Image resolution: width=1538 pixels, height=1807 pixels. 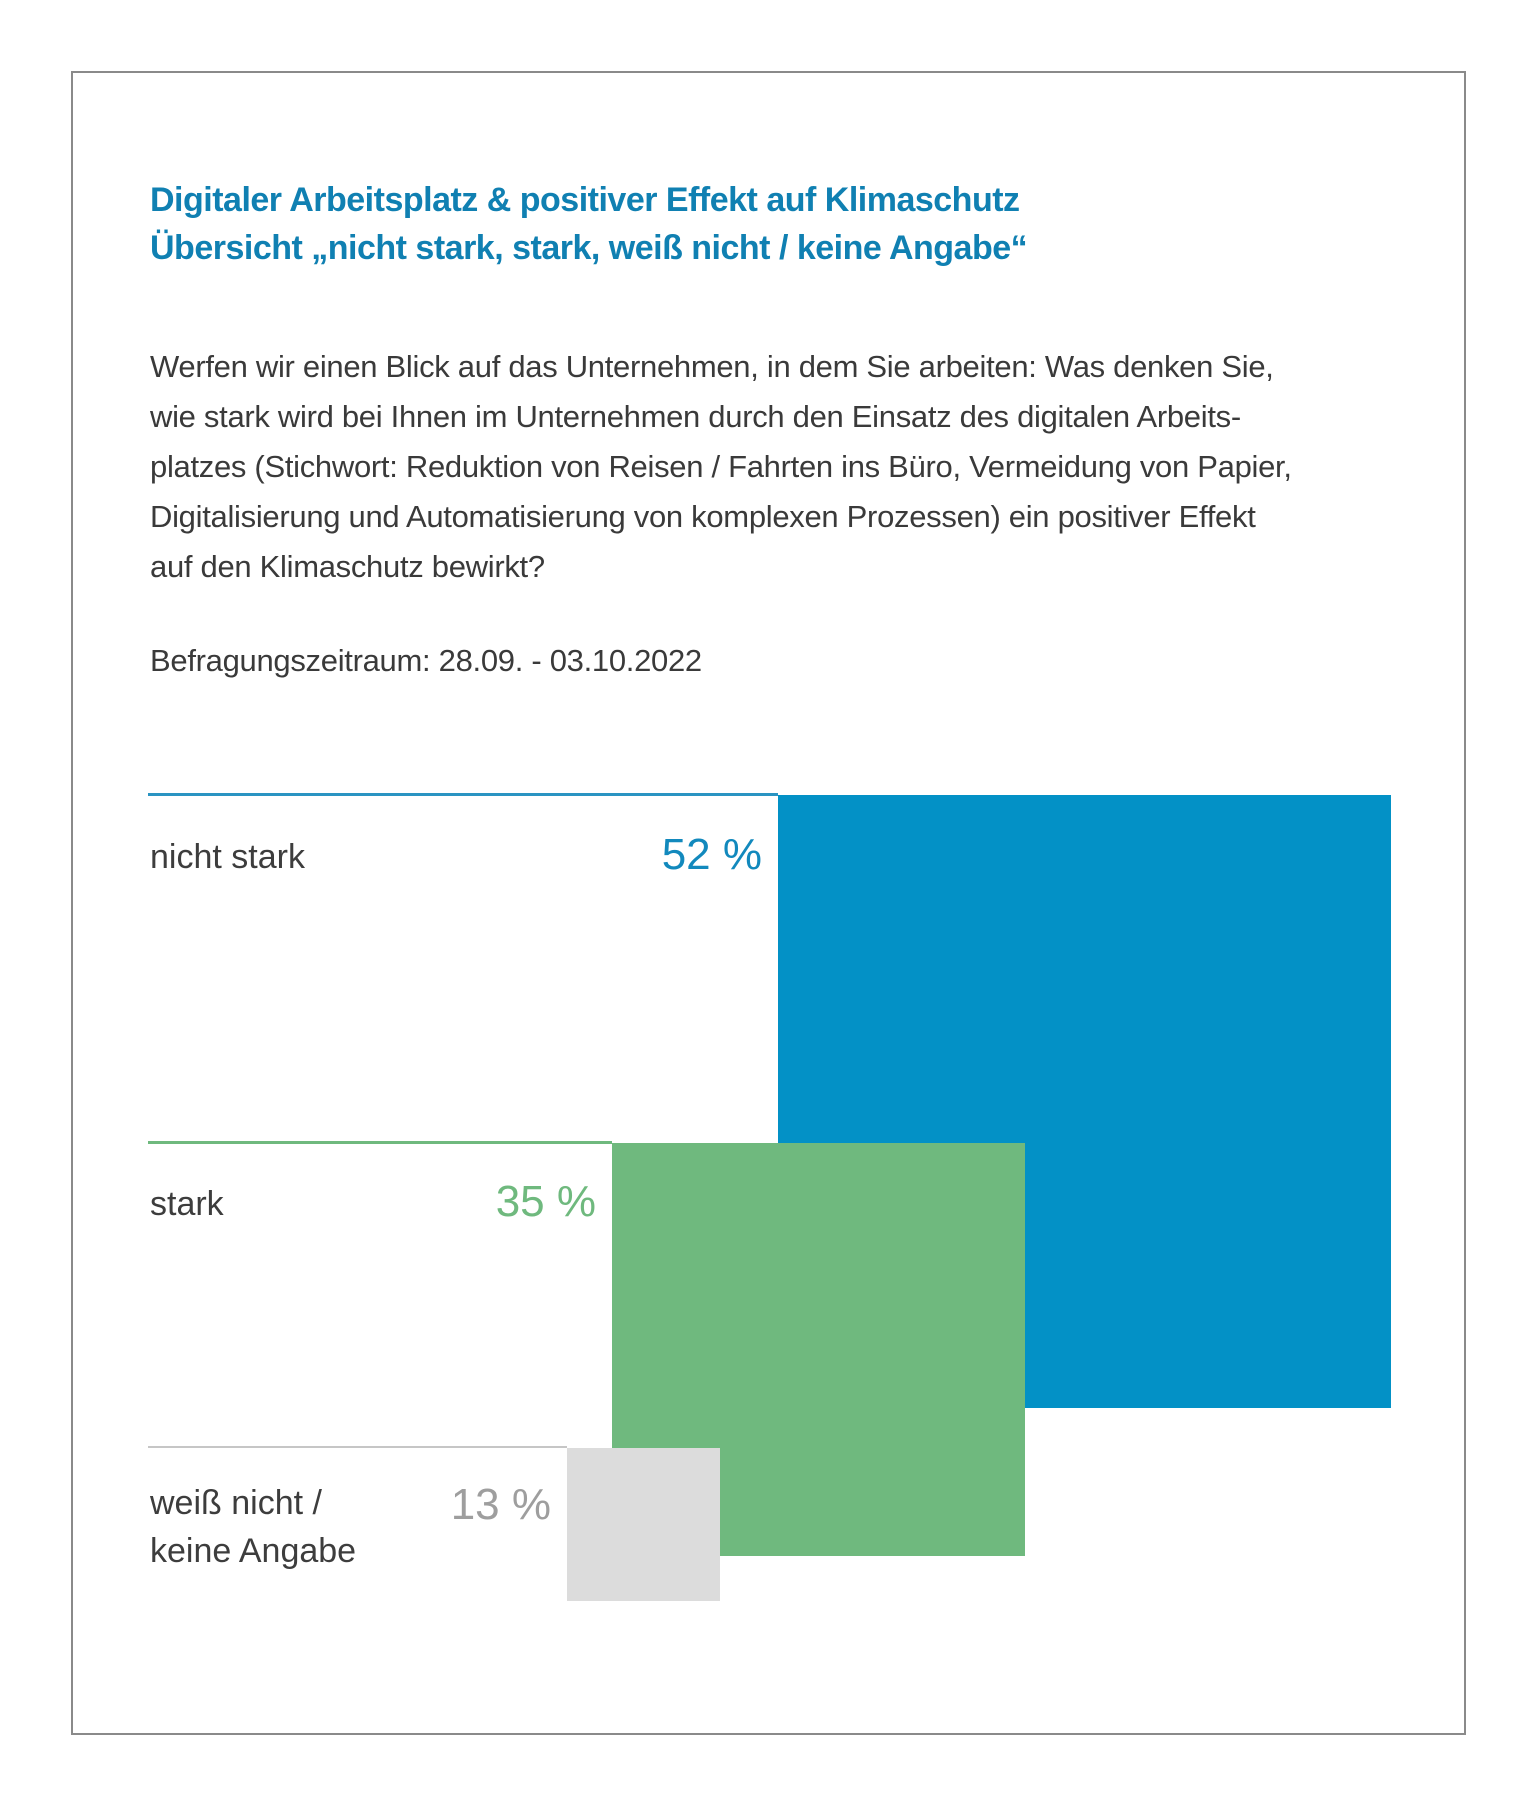 I want to click on value-label-stark: 35 %, so click(x=545, y=1201).